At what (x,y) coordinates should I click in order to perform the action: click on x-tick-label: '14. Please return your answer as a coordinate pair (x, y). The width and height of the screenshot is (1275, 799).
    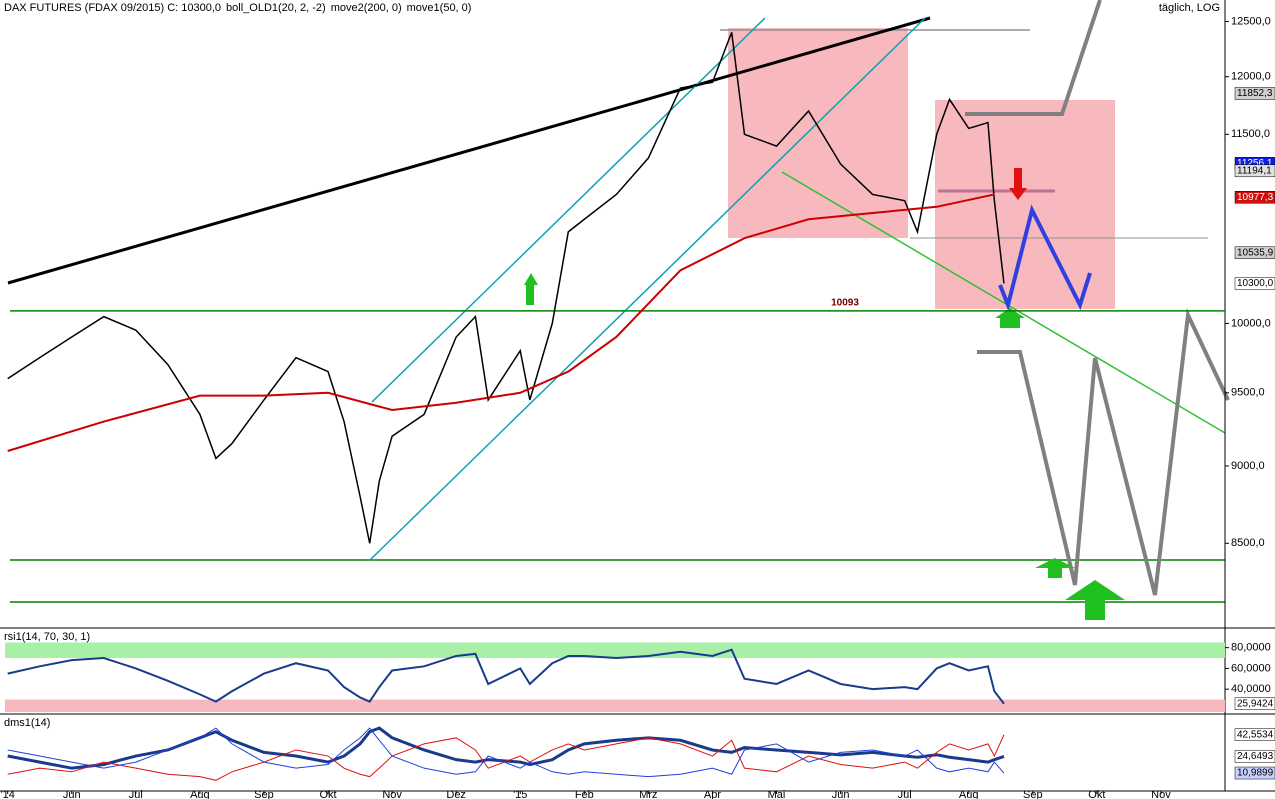
    Looking at the image, I should click on (8, 794).